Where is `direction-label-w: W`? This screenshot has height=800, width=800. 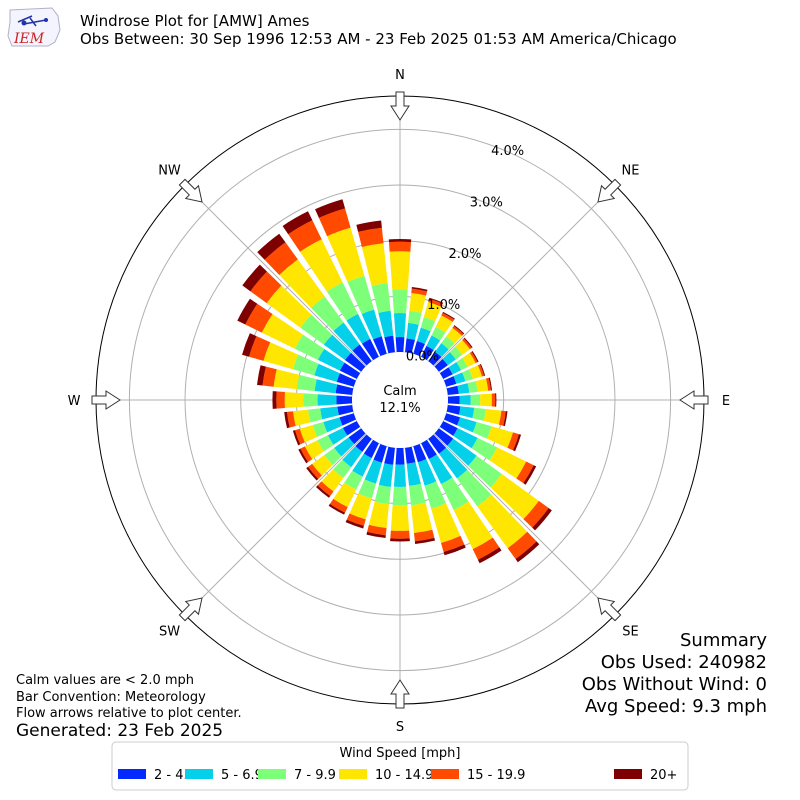
direction-label-w: W is located at coordinates (74, 401).